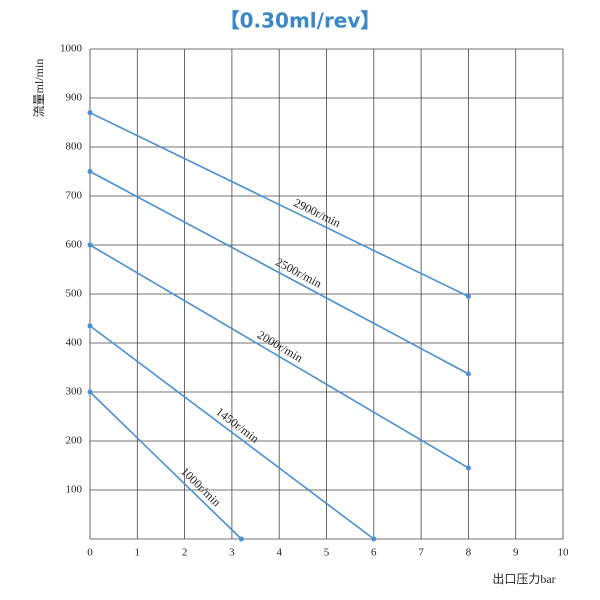  Describe the element at coordinates (185, 553) in the screenshot. I see `x-tick-label: 2` at that location.